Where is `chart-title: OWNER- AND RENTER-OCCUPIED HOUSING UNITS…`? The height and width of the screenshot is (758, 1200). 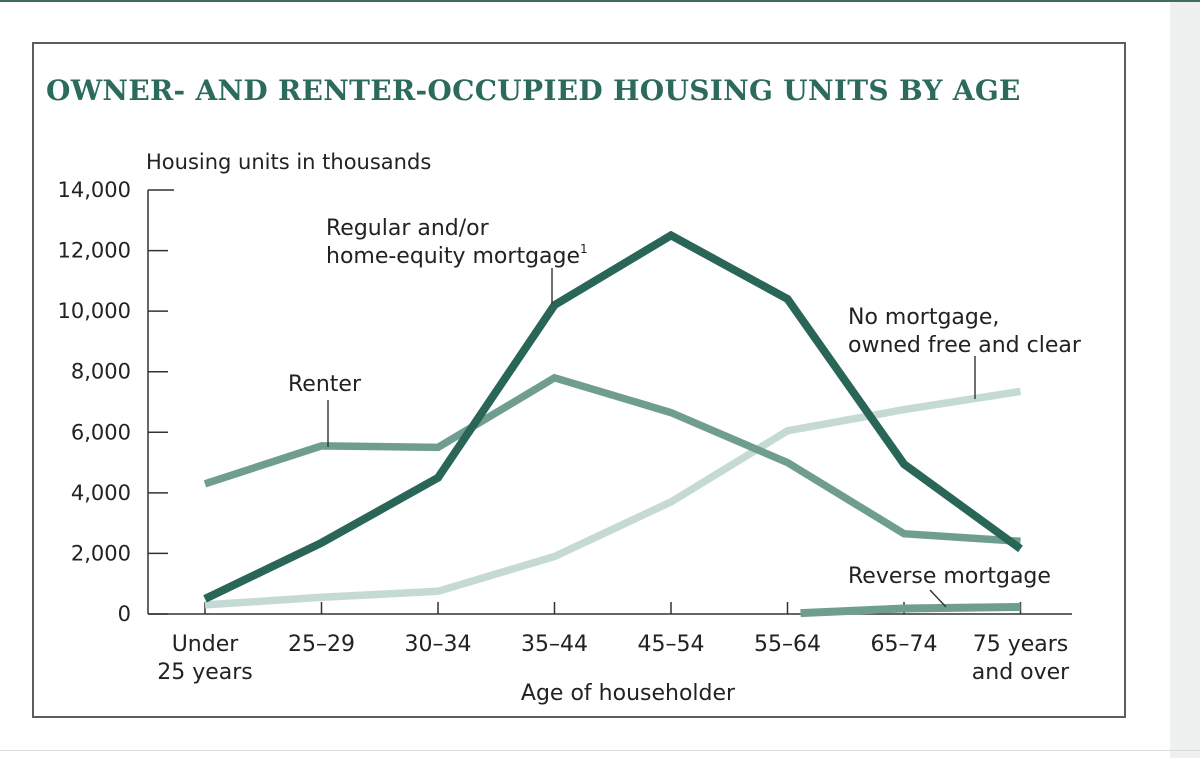 chart-title: OWNER- AND RENTER-OCCUPIED HOUSING UNITS… is located at coordinates (533, 90).